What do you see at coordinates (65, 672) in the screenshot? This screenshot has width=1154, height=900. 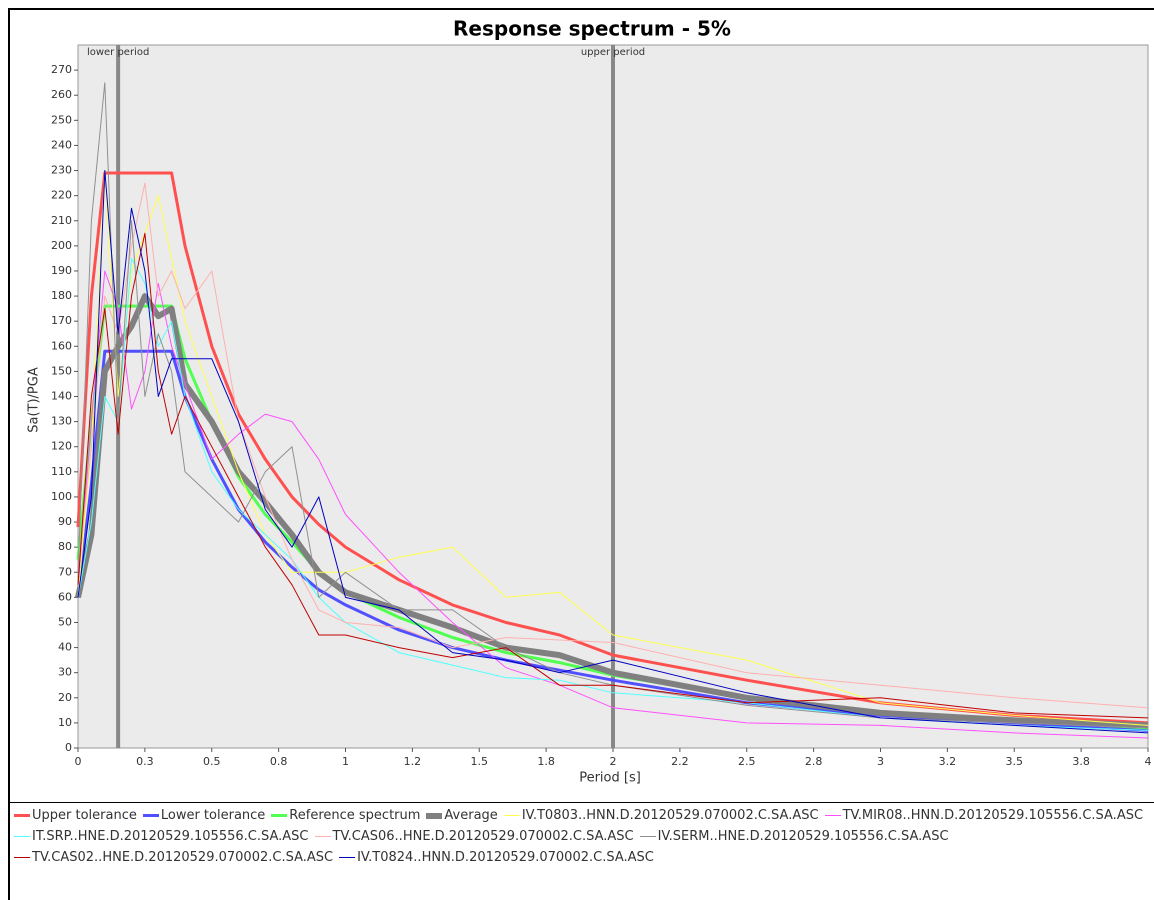 I see `y-tick-label: 30` at bounding box center [65, 672].